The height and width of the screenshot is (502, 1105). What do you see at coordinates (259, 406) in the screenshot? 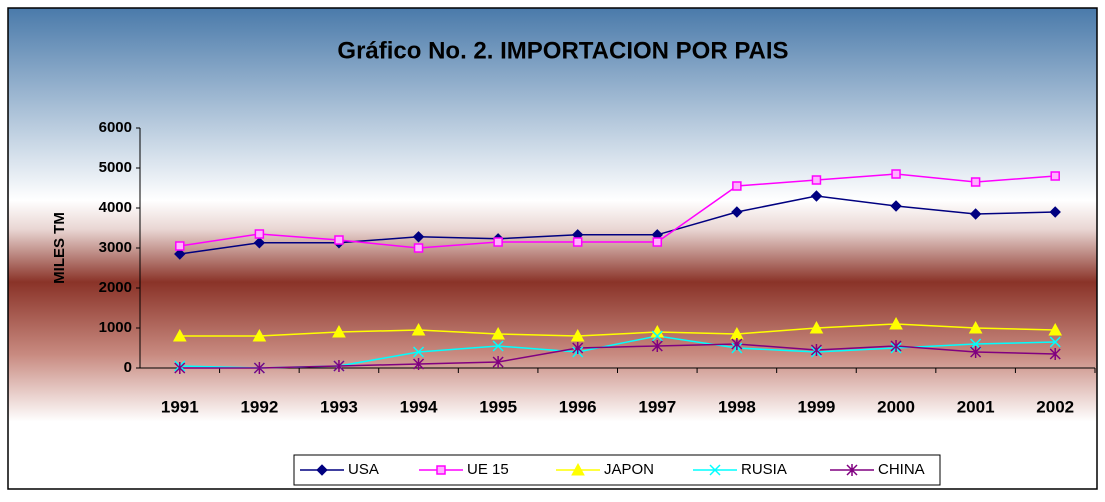
I see `x-tick-label: 1992` at bounding box center [259, 406].